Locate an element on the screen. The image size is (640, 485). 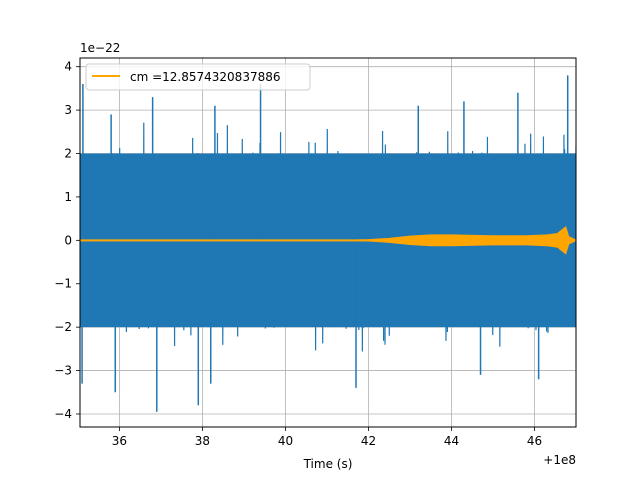
x-axis-offset-label: +1e8 is located at coordinates (559, 460).